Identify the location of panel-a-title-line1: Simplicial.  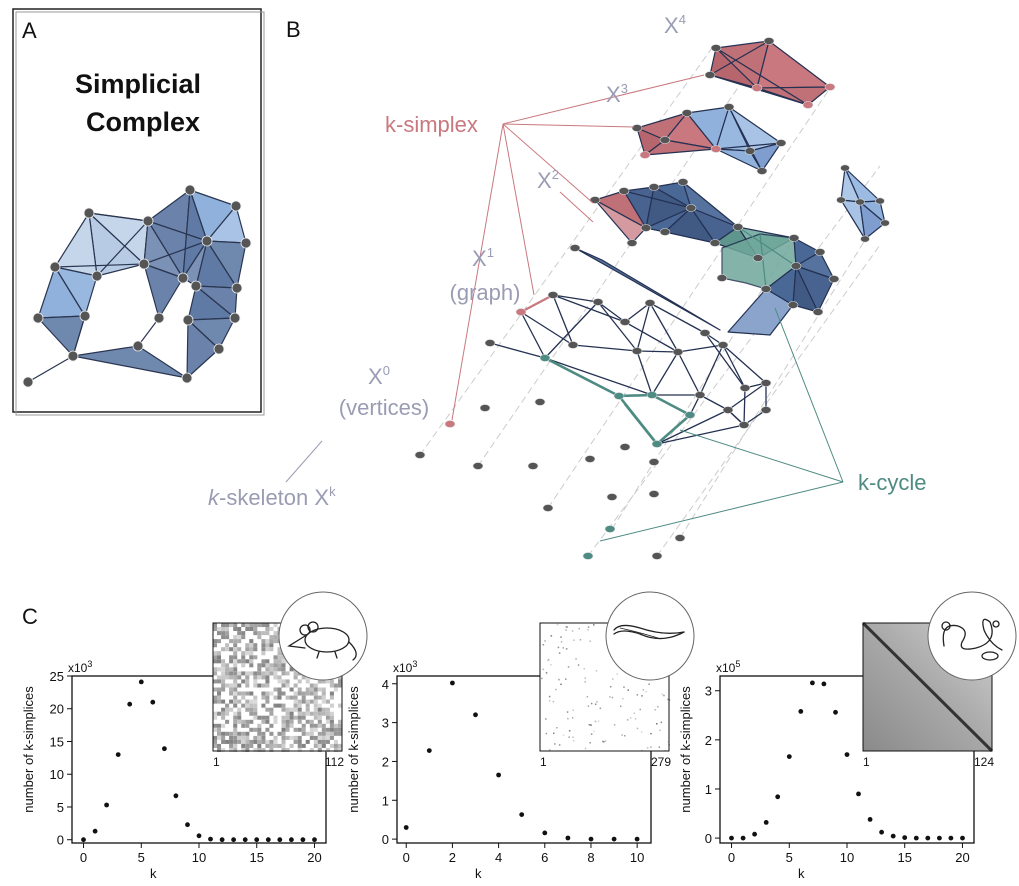
(138, 84).